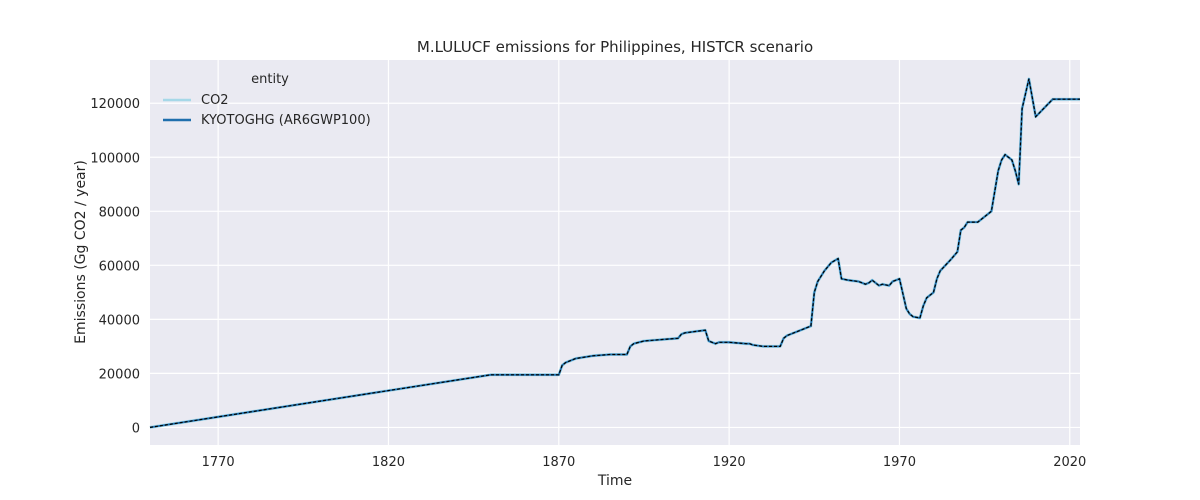  What do you see at coordinates (215, 100) in the screenshot?
I see `legend-label-co2: CO2` at bounding box center [215, 100].